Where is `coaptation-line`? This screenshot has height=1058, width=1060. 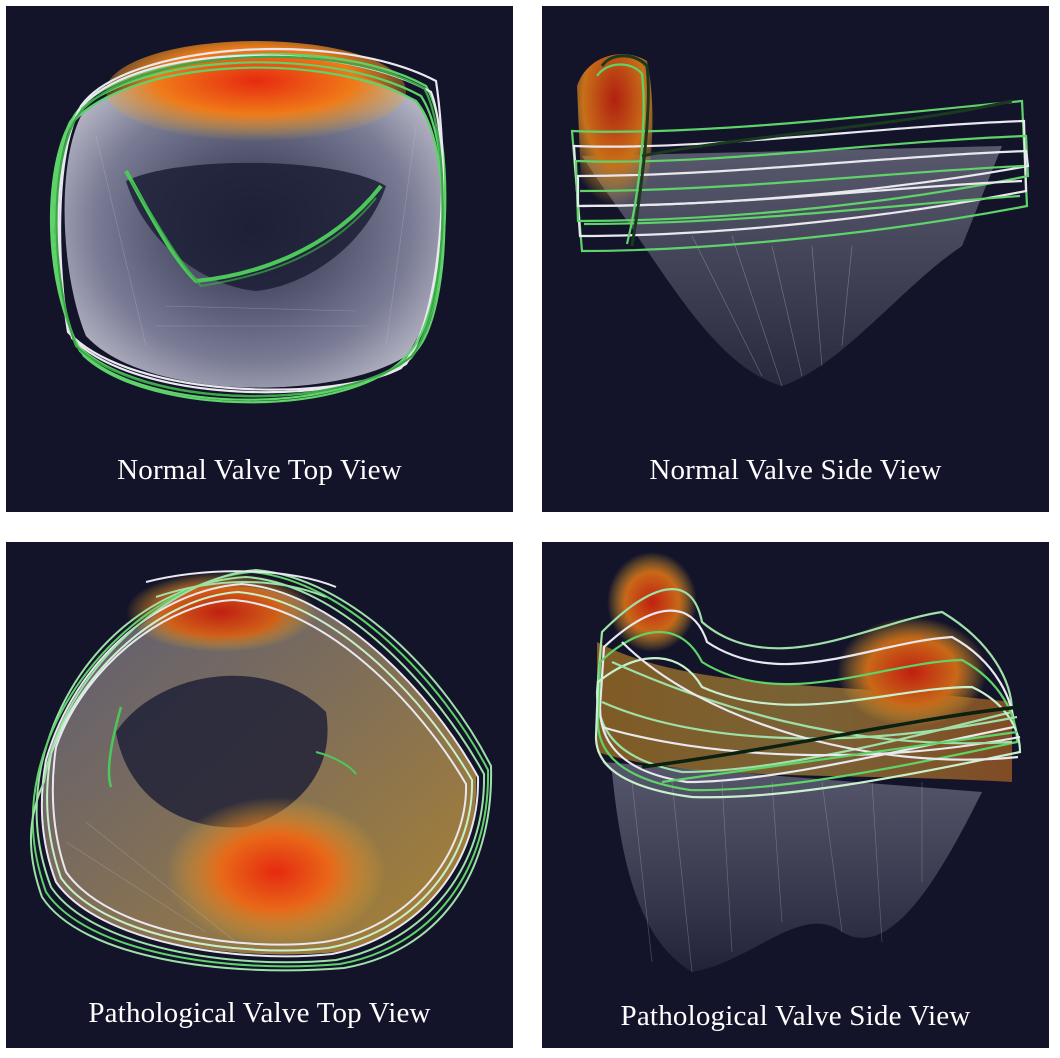
coaptation-line is located at coordinates (253, 227).